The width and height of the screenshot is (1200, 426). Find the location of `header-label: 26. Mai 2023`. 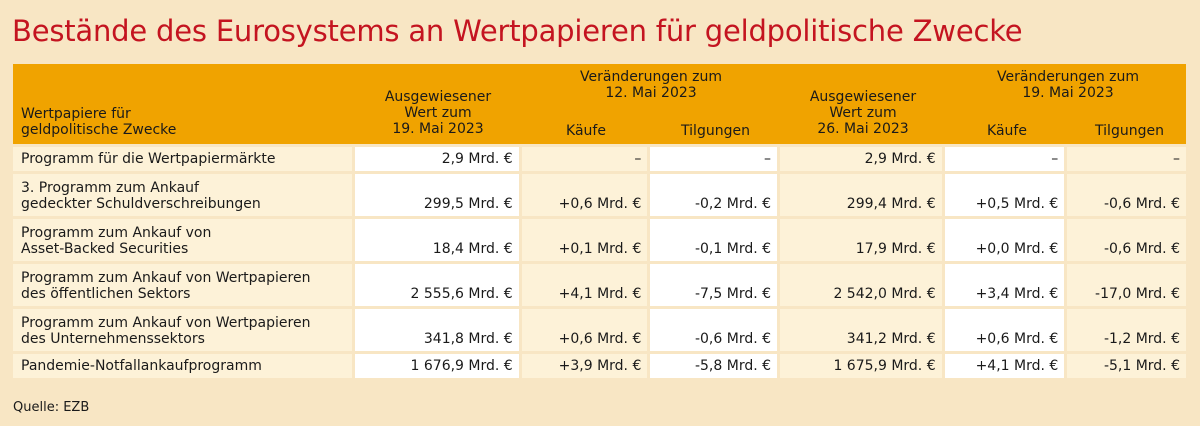

header-label: 26. Mai 2023 is located at coordinates (863, 129).